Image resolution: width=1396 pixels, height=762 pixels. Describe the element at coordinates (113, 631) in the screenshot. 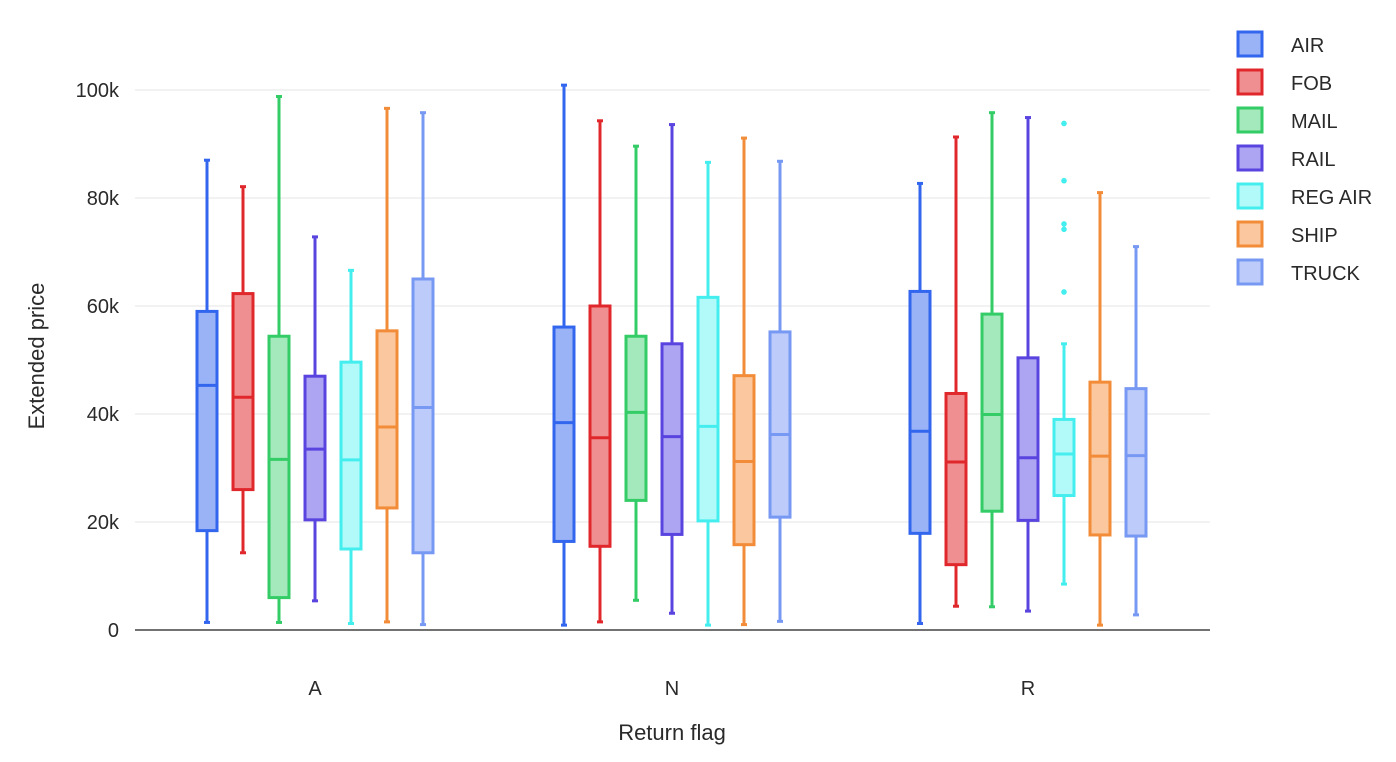

I see `y-tick-label: 0` at that location.